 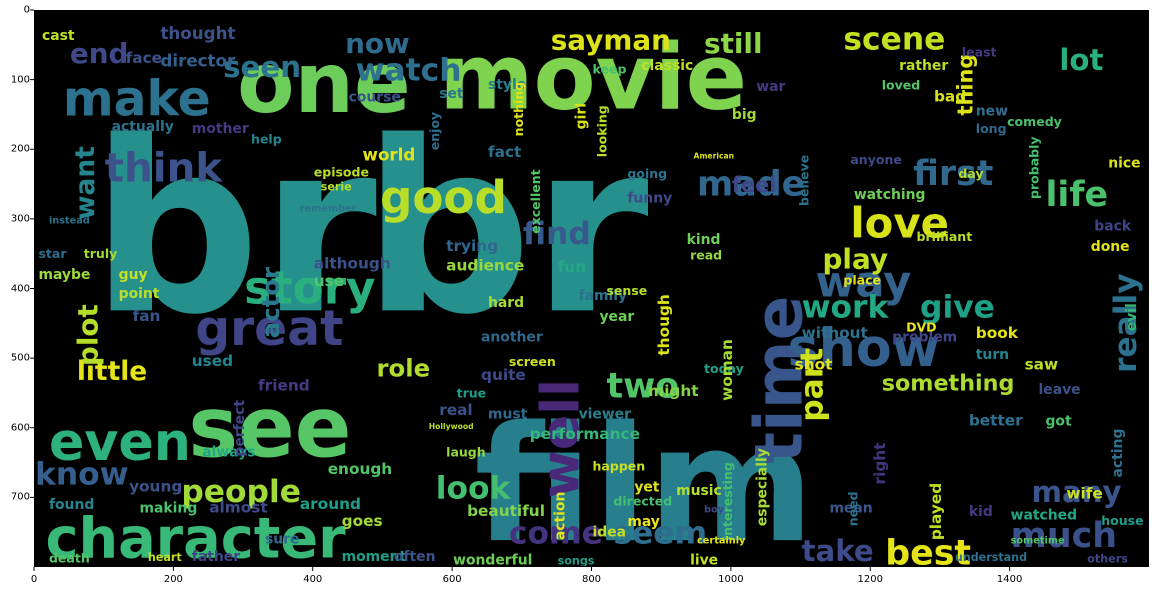 I want to click on cloud-word: really, so click(x=1126, y=323).